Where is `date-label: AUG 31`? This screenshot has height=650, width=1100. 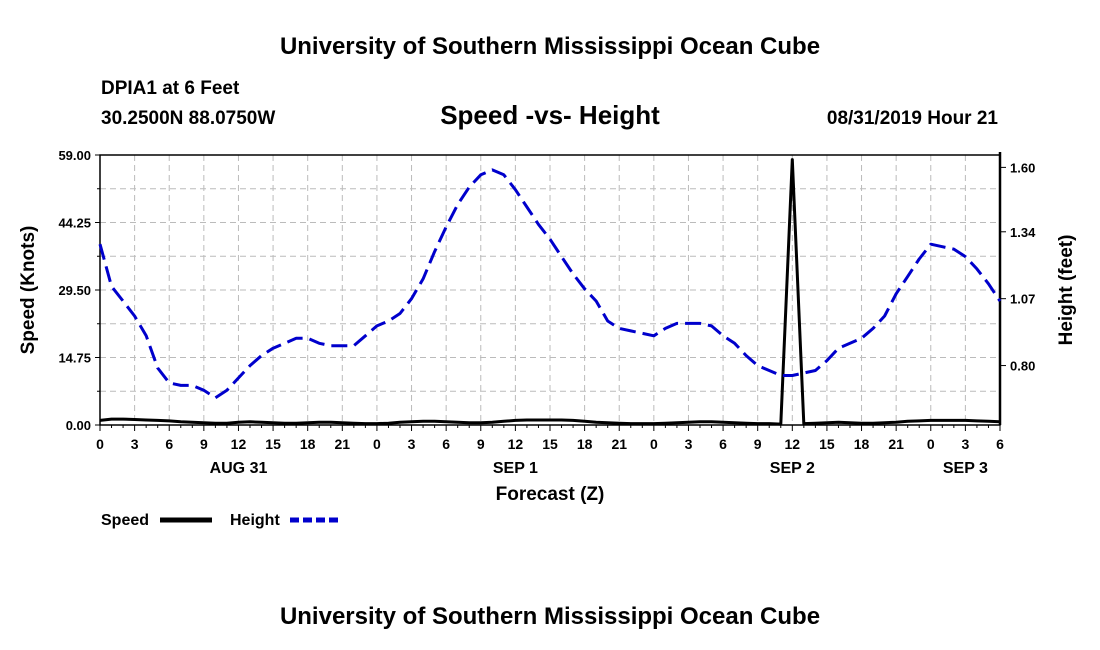 date-label: AUG 31 is located at coordinates (239, 468).